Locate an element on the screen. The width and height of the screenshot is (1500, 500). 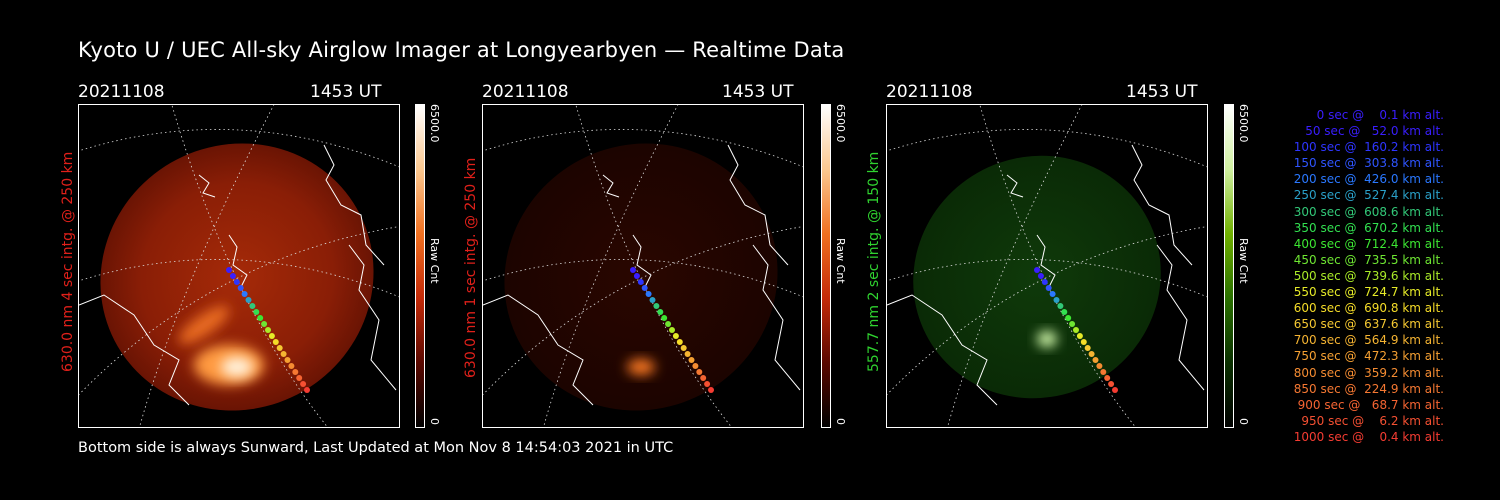
legend-row: 250 sec @ 527.4 km alt. is located at coordinates (1366, 195).